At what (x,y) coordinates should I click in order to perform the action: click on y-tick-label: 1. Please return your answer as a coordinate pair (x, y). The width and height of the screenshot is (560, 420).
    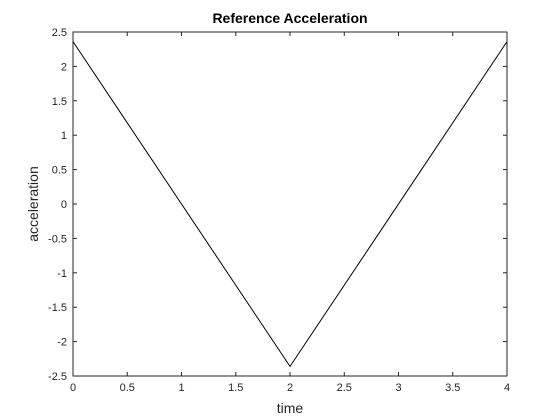
    Looking at the image, I should click on (64, 136).